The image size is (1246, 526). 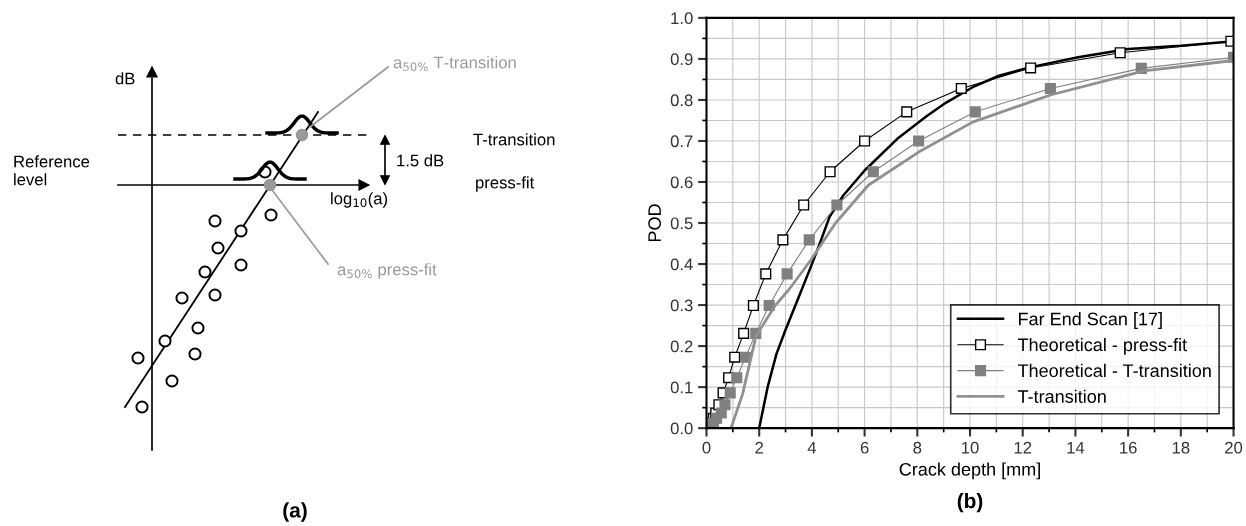 I want to click on x-tick-label: 14, so click(x=1076, y=447).